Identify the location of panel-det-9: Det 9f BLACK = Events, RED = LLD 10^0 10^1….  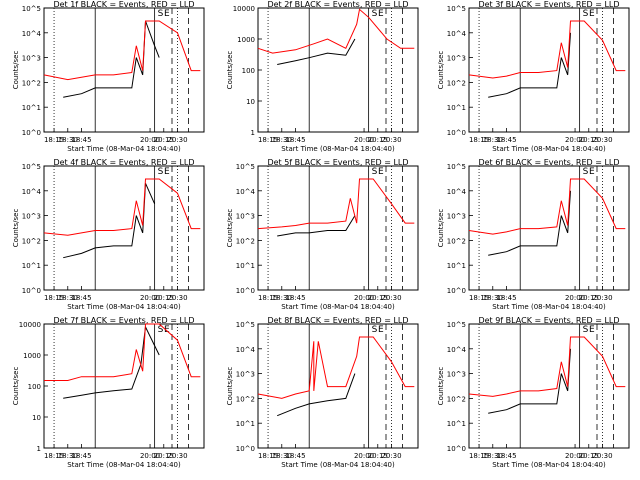
(533, 392).